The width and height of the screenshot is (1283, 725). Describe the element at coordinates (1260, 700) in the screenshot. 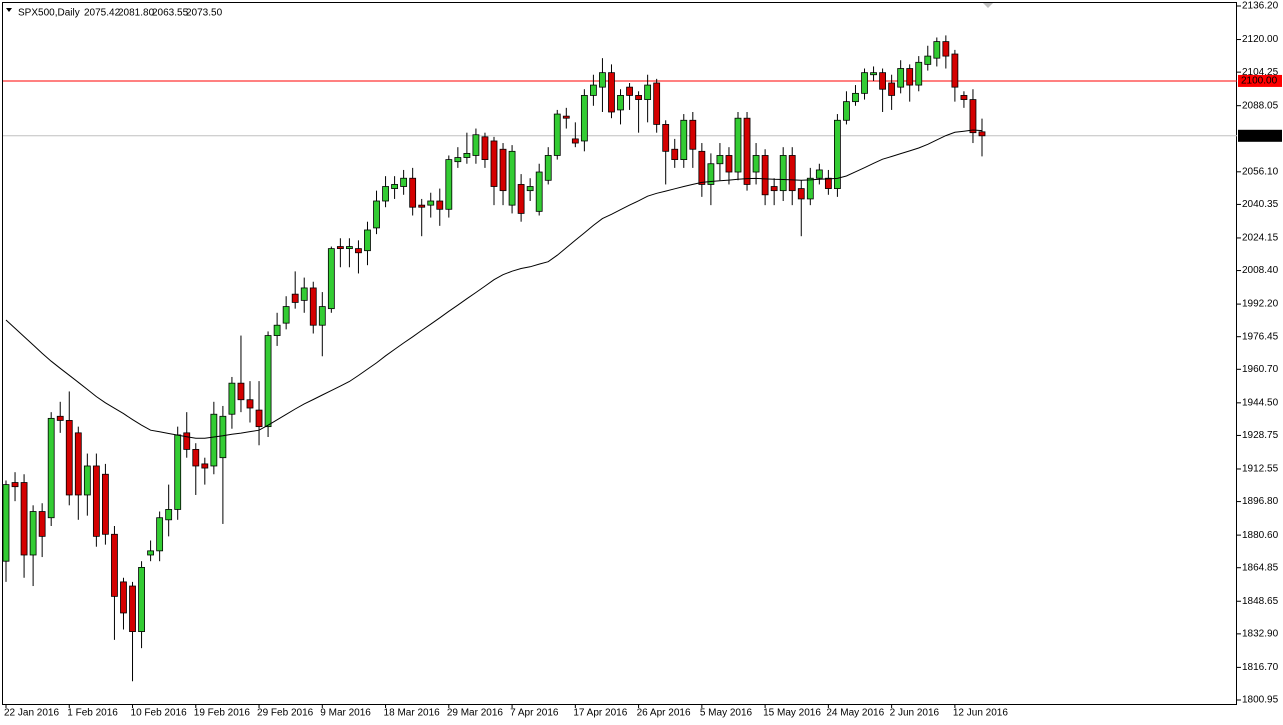

I see `y-tick-label: 1800.95` at that location.